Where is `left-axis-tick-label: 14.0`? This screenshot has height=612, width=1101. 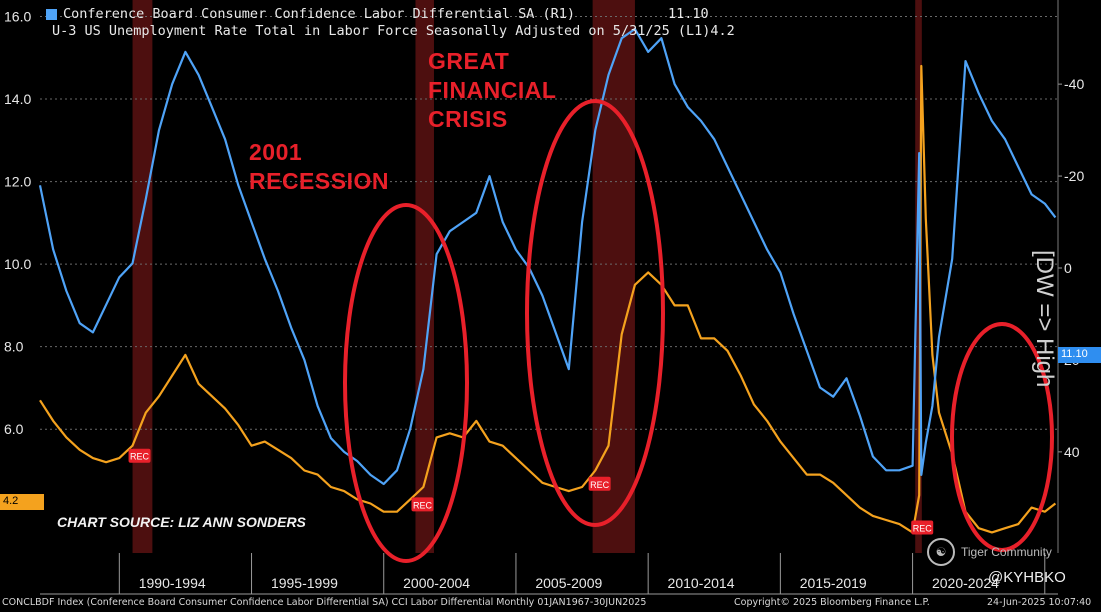
left-axis-tick-label: 14.0 is located at coordinates (17, 99).